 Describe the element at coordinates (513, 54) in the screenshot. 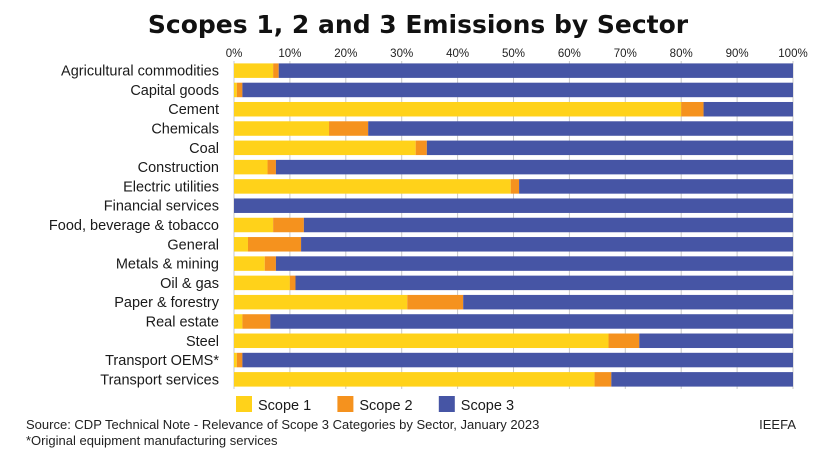

I see `x-tick-label: 50%` at that location.